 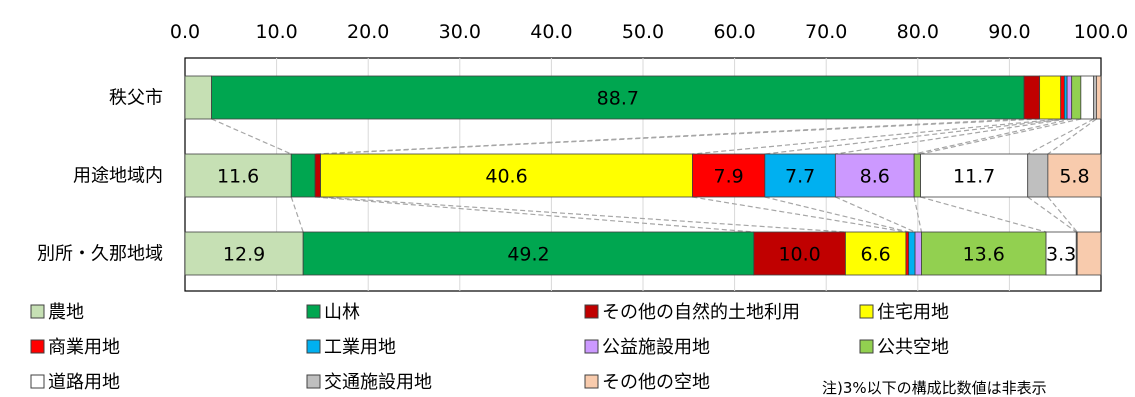 What do you see at coordinates (84, 347) in the screenshot?
I see `legend-label: 商業用地` at bounding box center [84, 347].